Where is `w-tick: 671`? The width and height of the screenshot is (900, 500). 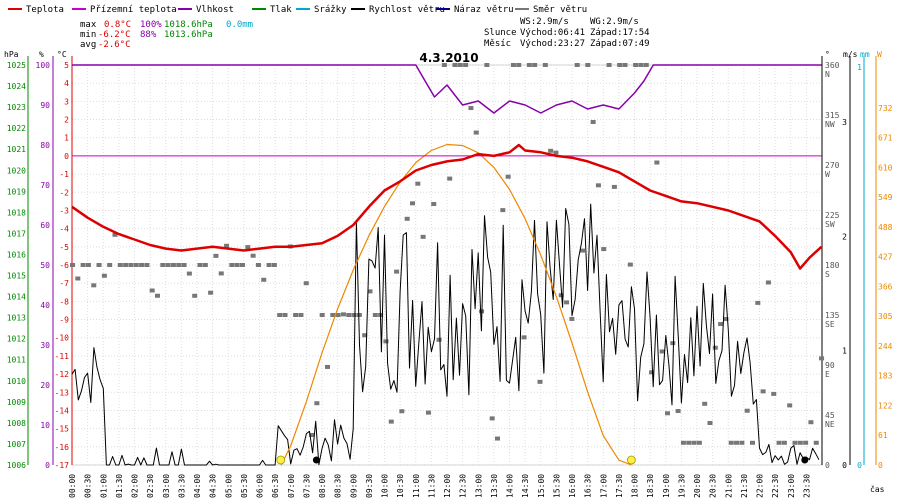
w-tick: 671 is located at coordinates (885, 138).